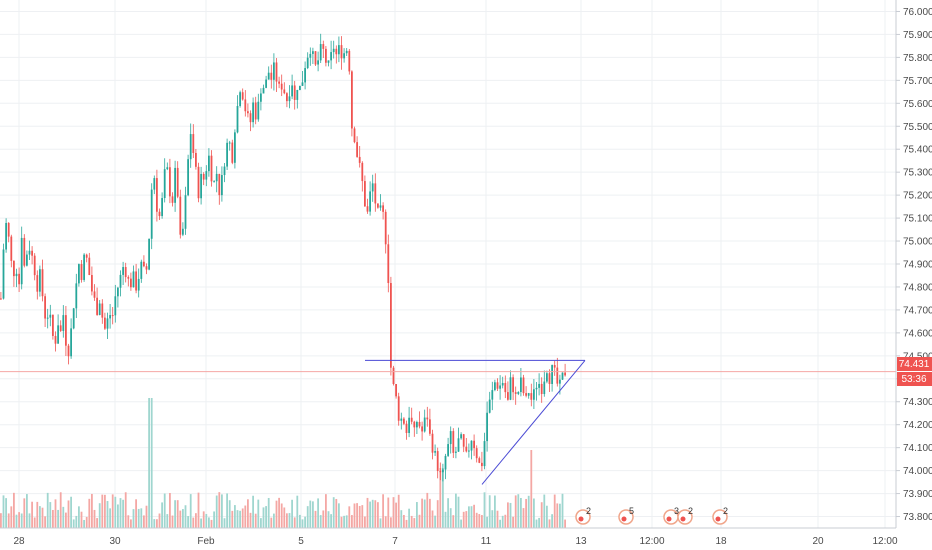 The height and width of the screenshot is (550, 932). I want to click on x-tick-label: 11, so click(486, 541).